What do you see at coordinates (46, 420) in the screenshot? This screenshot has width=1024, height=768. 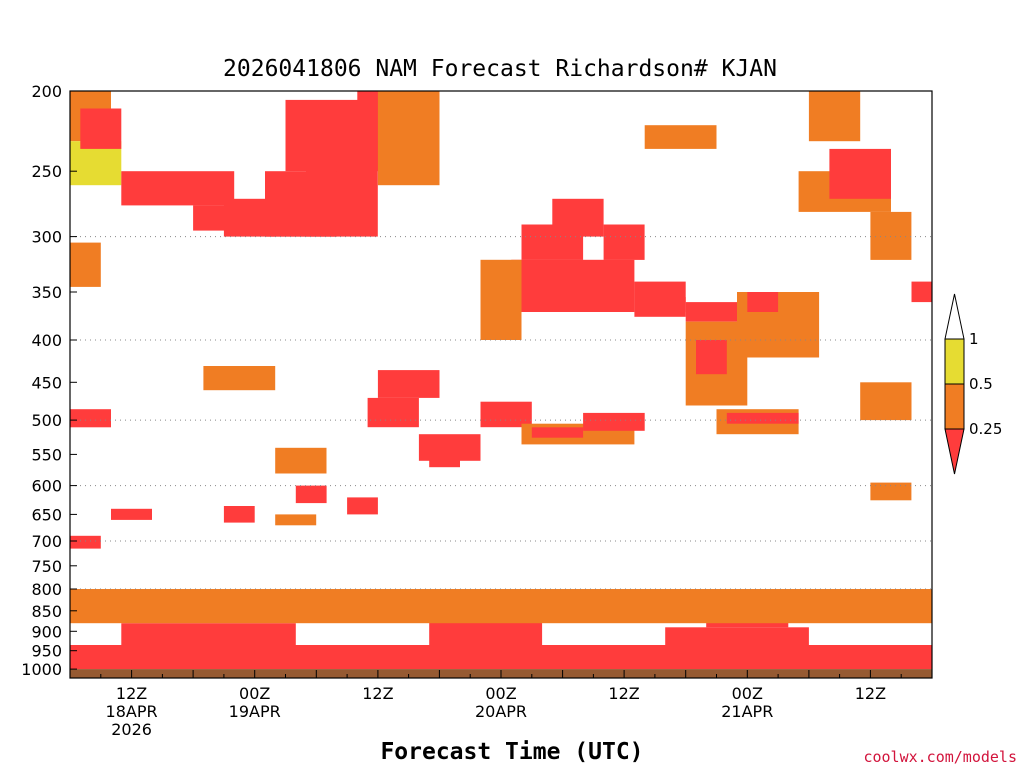 I see `y-tick-label: 500` at bounding box center [46, 420].